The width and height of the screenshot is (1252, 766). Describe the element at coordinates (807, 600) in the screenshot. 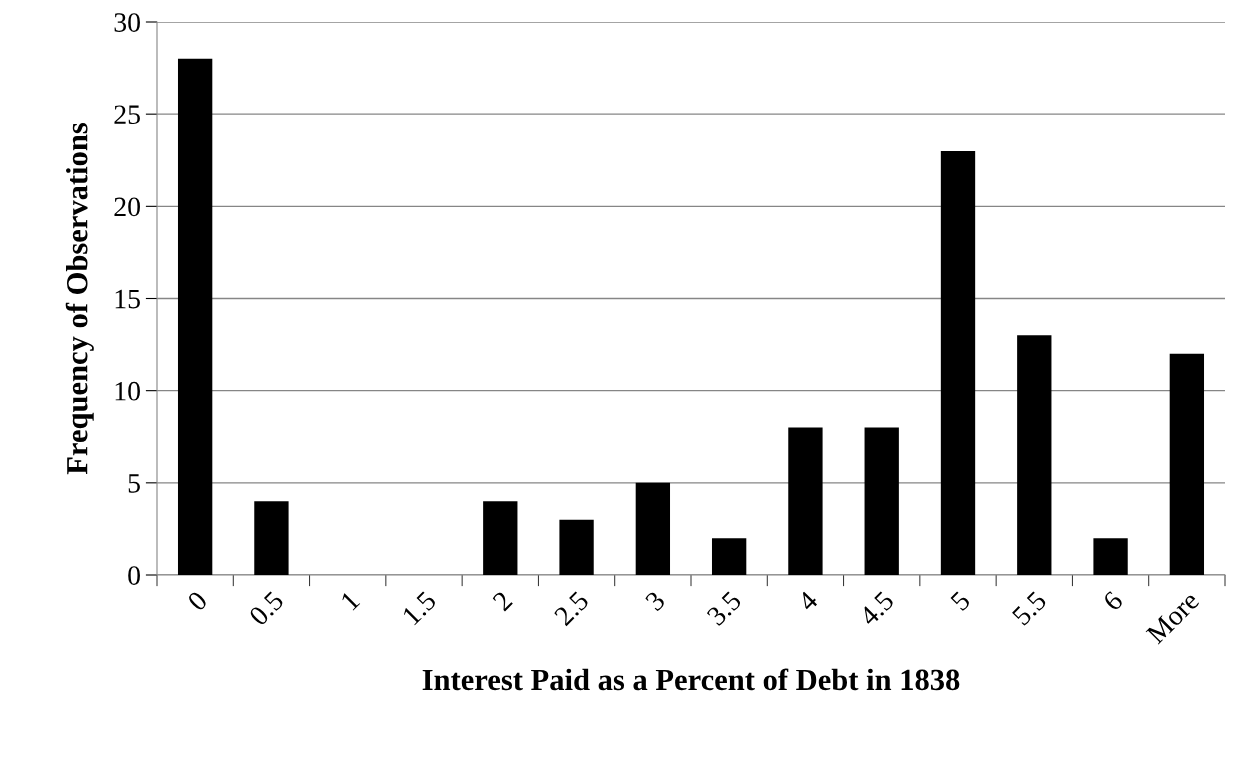

I see `x-tick-label: 4` at that location.